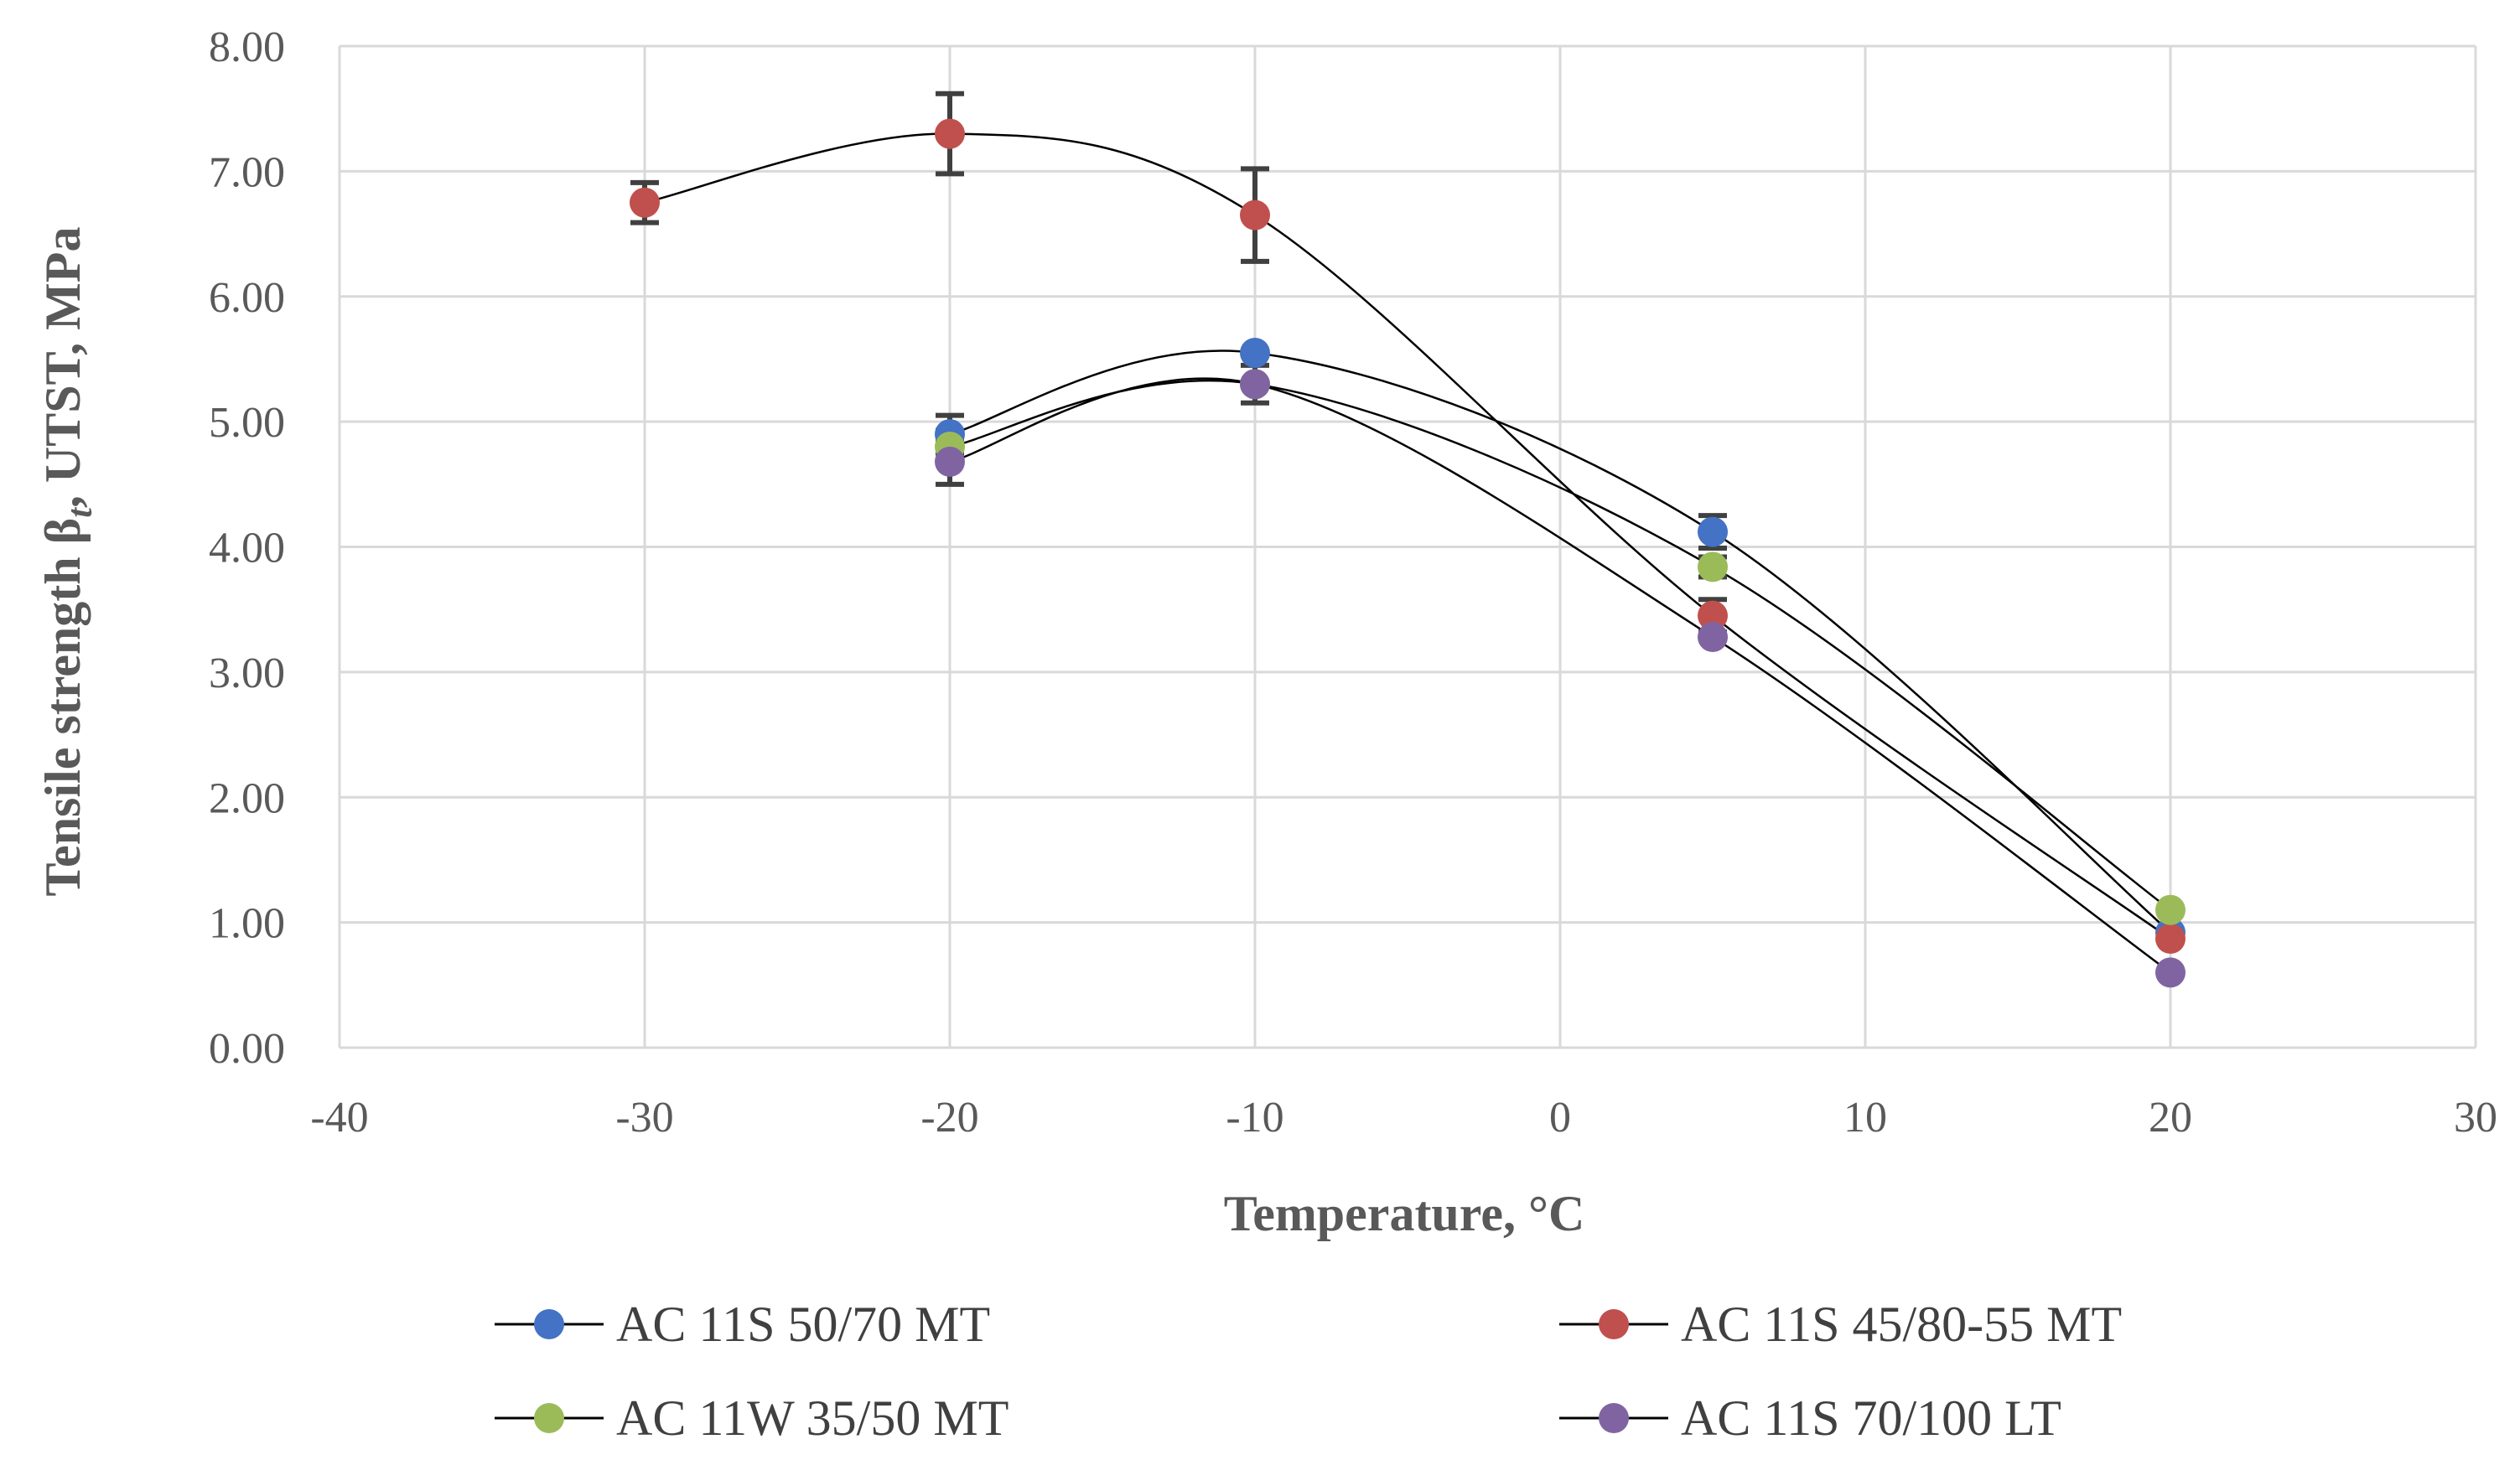 The height and width of the screenshot is (1460, 2520). I want to click on y-tick-label: 5.00, so click(247, 423).